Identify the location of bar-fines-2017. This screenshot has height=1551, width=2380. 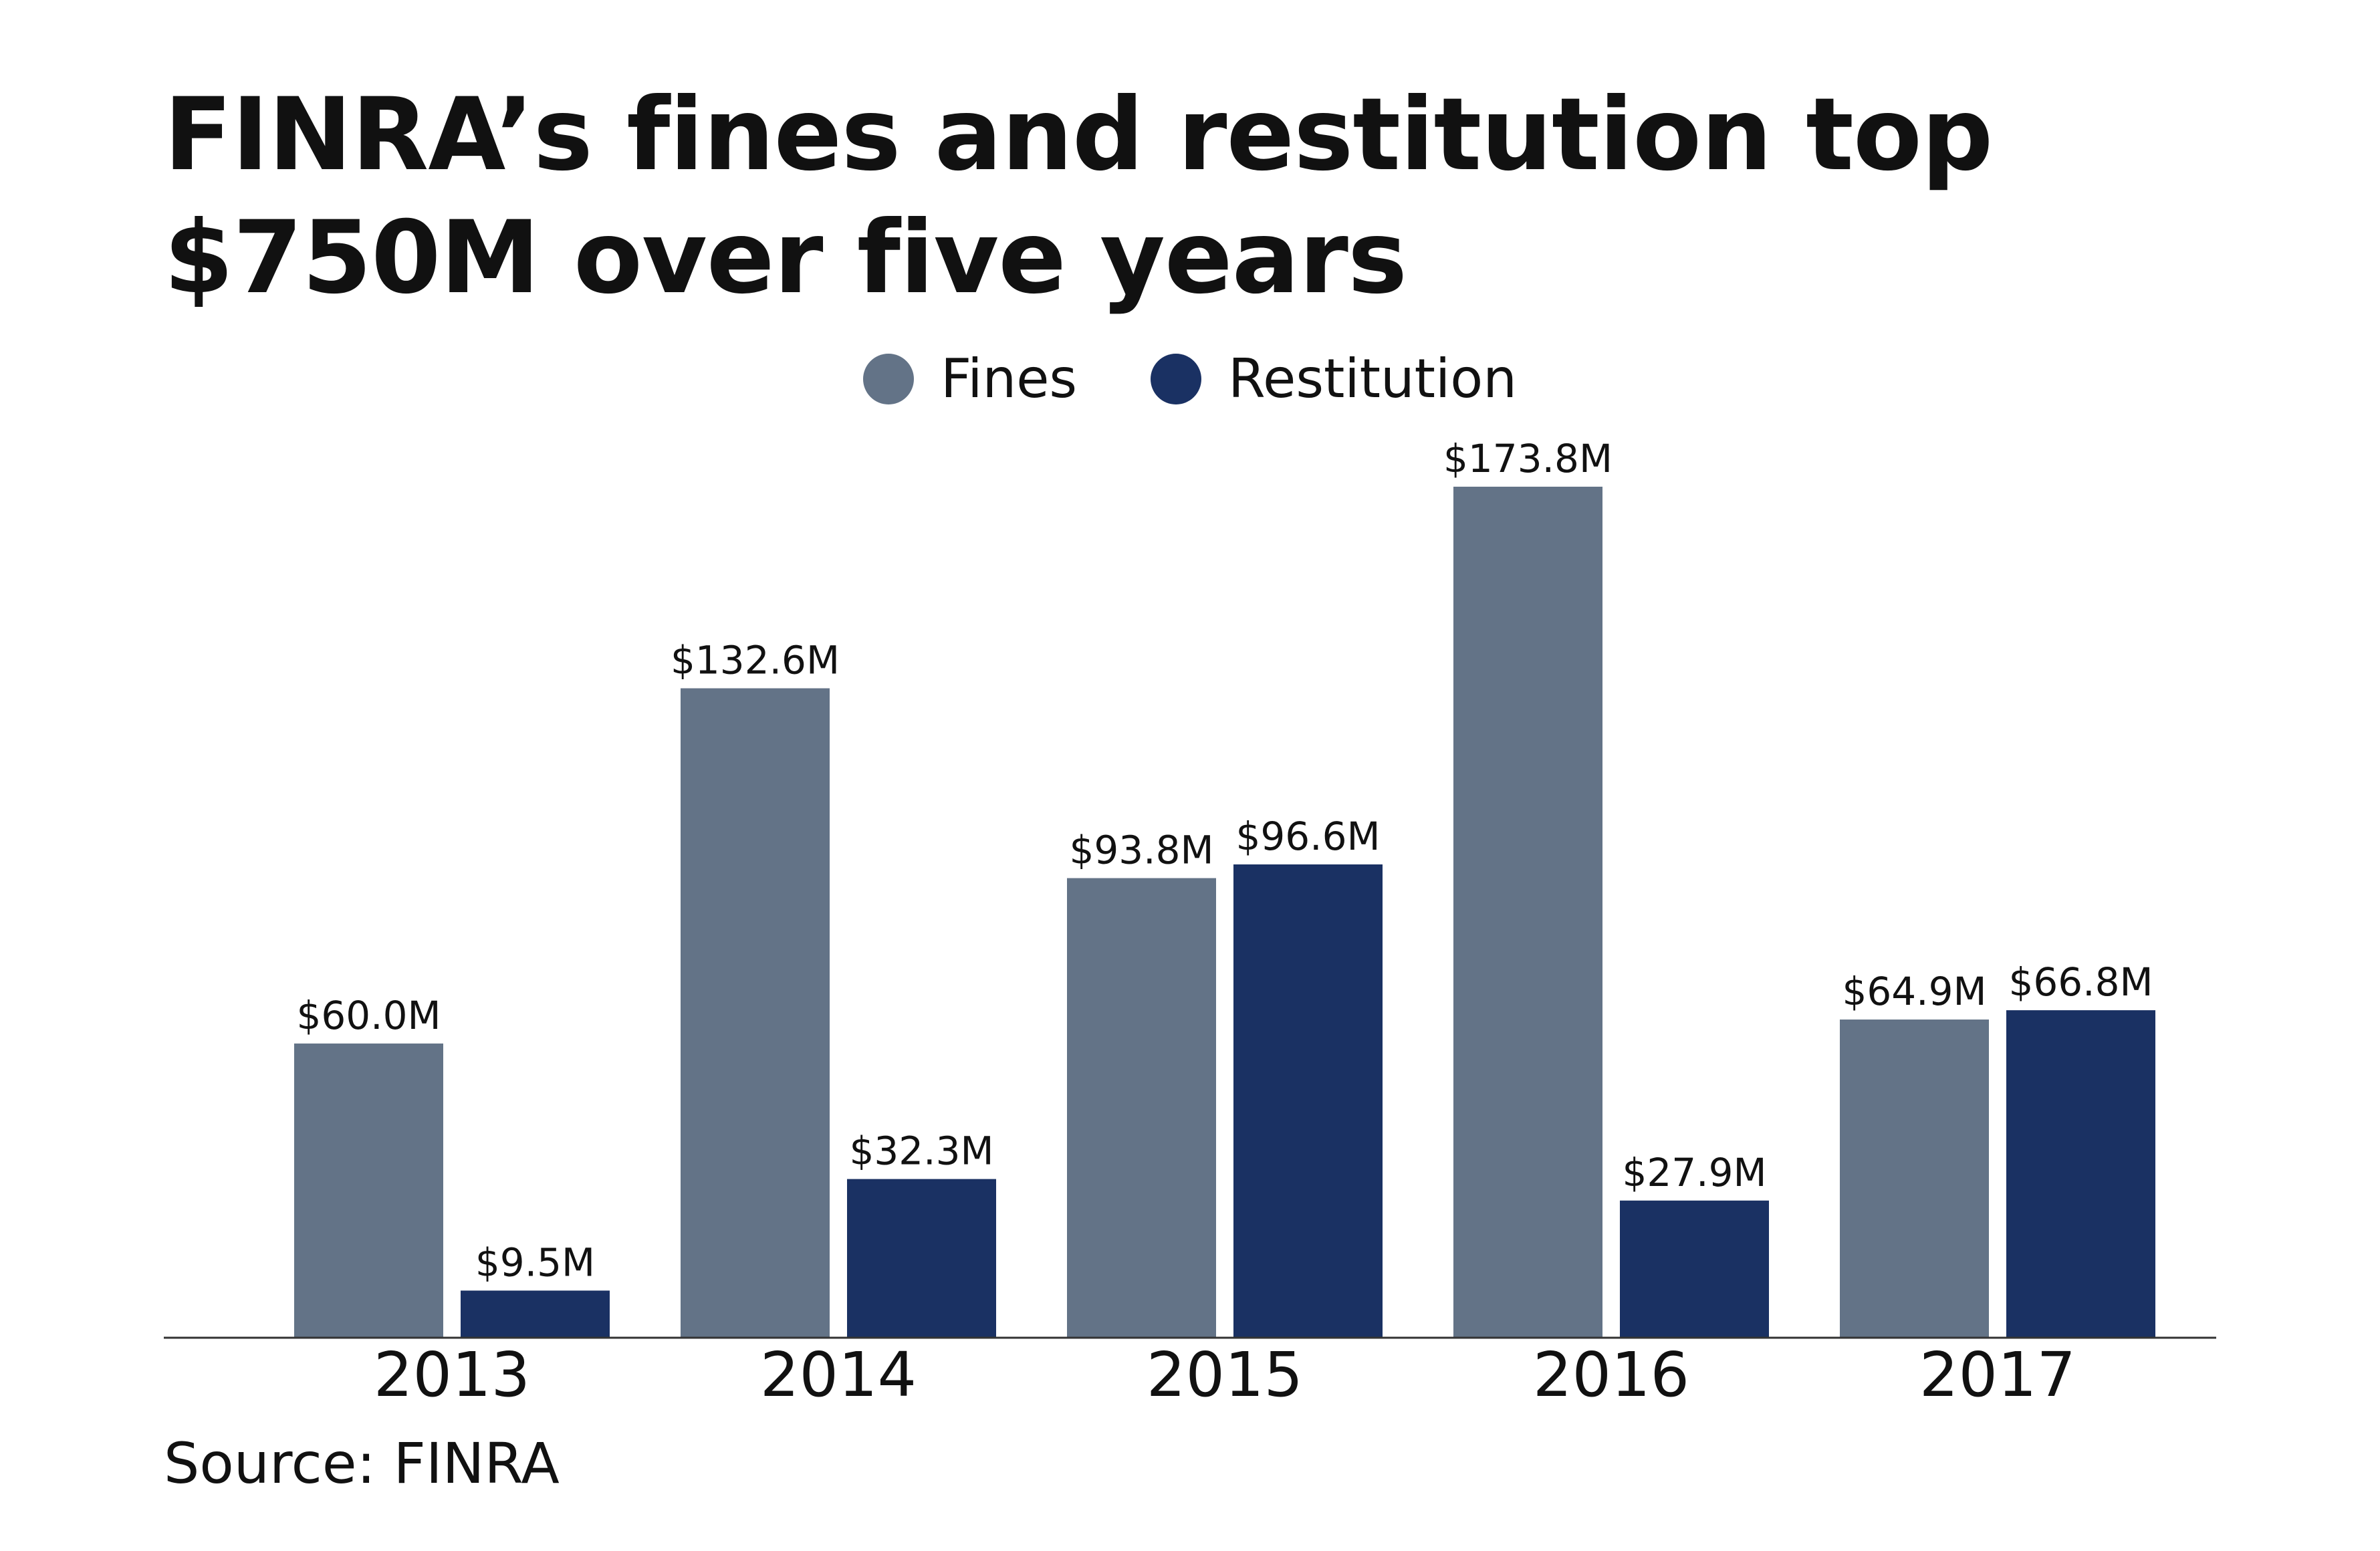
(1914, 1178).